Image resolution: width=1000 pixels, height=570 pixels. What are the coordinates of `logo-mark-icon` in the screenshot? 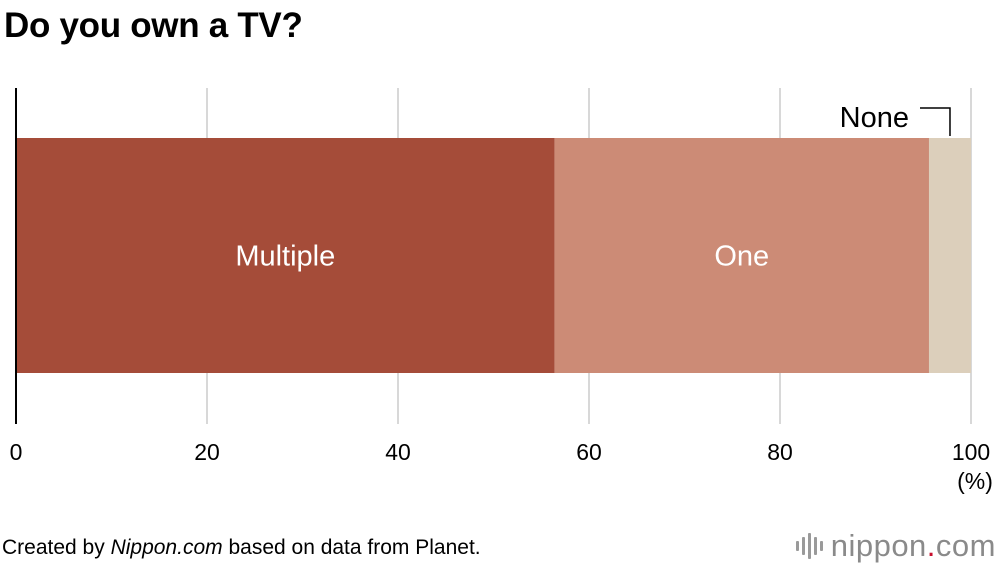 It's located at (809, 546).